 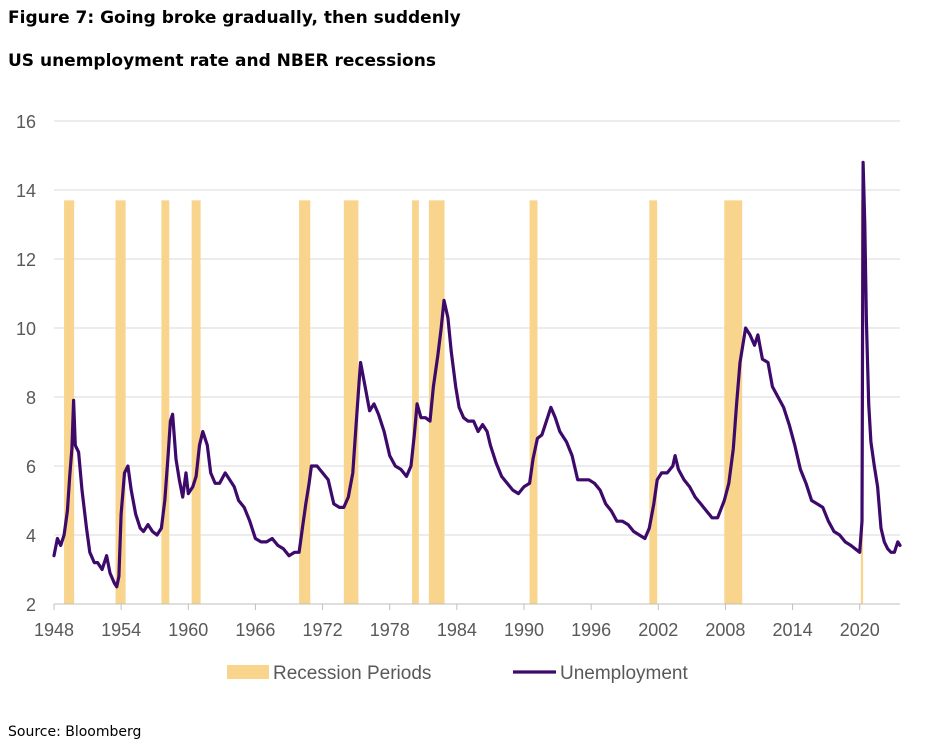 What do you see at coordinates (54, 630) in the screenshot?
I see `x-tick-label-1948: 1948` at bounding box center [54, 630].